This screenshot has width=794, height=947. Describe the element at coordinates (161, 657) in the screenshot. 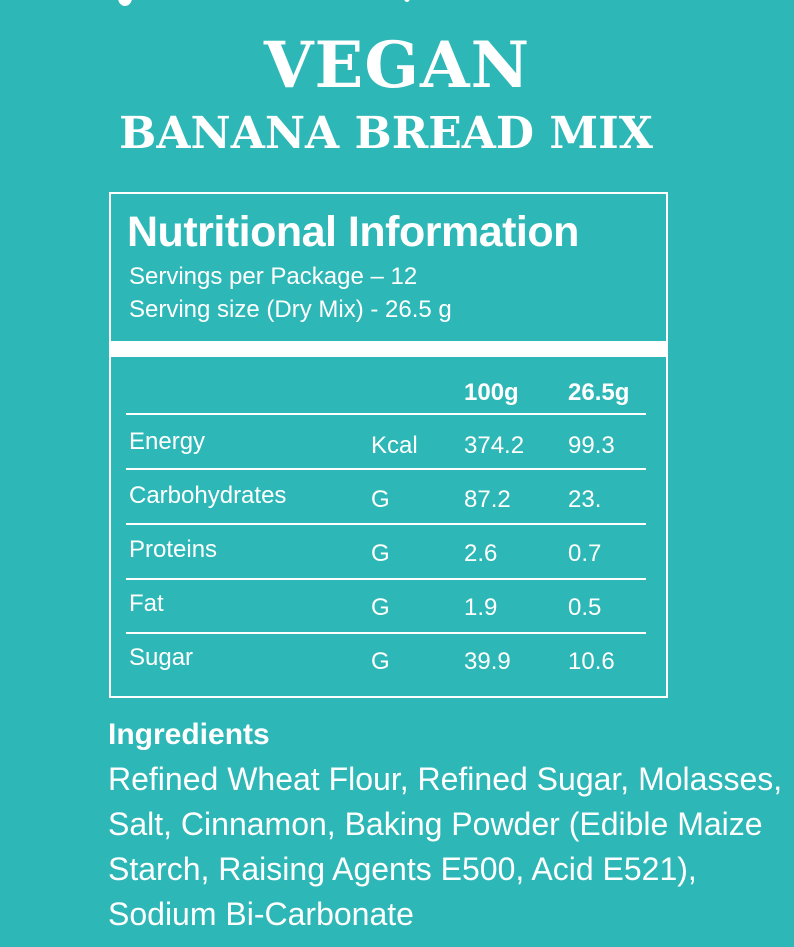

I see `nutrient-name: Sugar` at that location.